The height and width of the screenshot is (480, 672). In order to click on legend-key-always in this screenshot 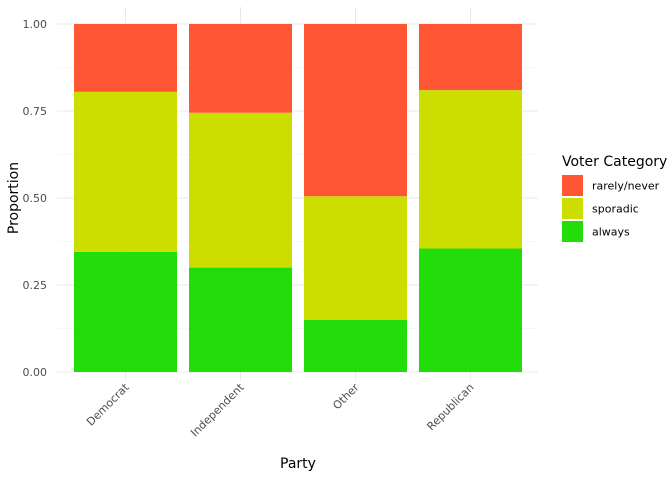, I will do `click(572, 231)`.